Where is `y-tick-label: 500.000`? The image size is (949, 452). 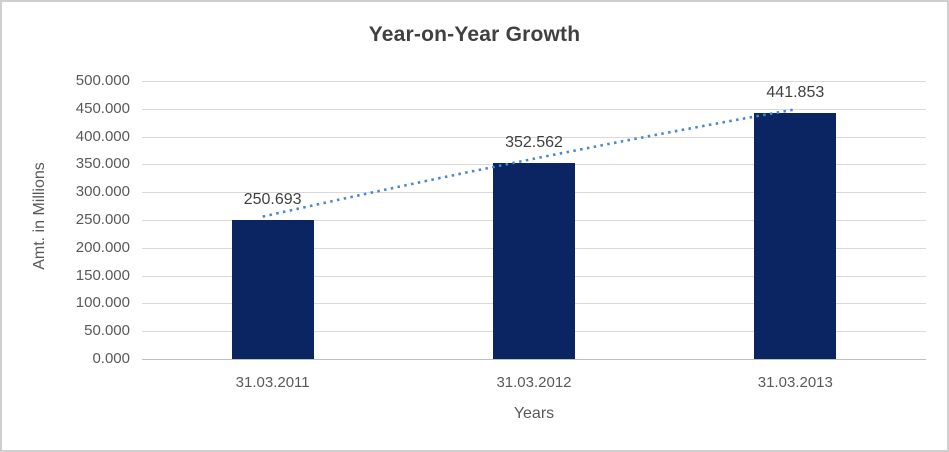
y-tick-label: 500.000 is located at coordinates (102, 80).